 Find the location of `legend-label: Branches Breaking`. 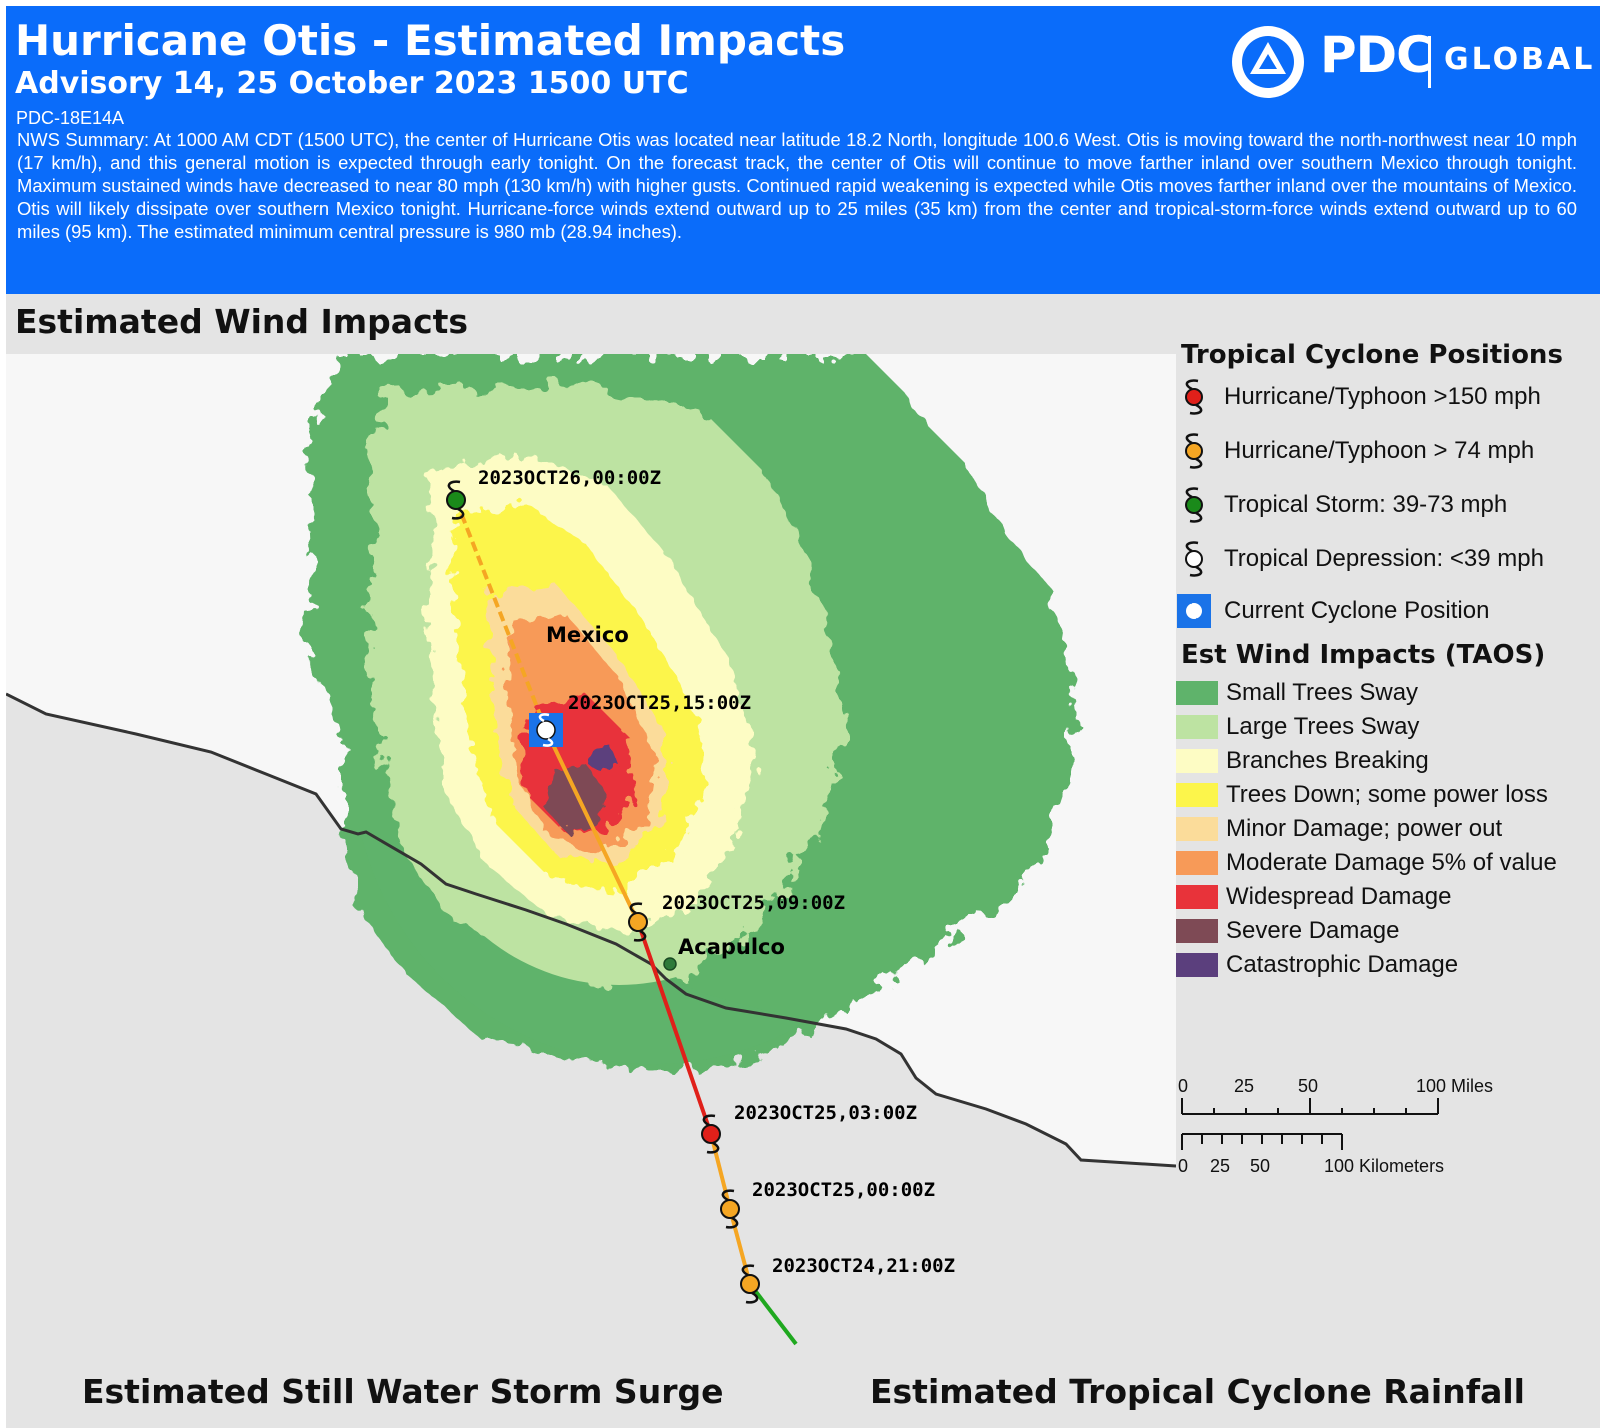

legend-label: Branches Breaking is located at coordinates (1327, 760).